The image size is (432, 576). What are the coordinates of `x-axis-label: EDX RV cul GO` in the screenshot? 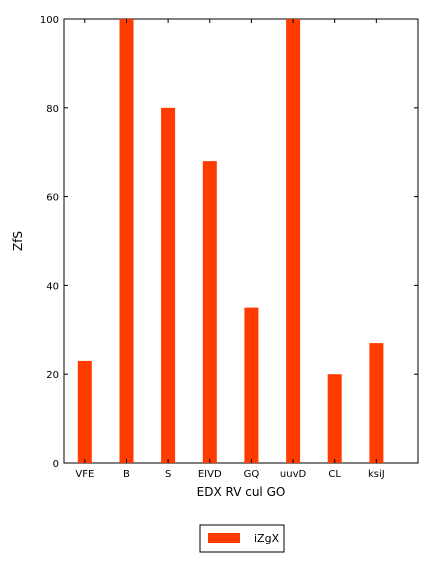 It's located at (241, 492).